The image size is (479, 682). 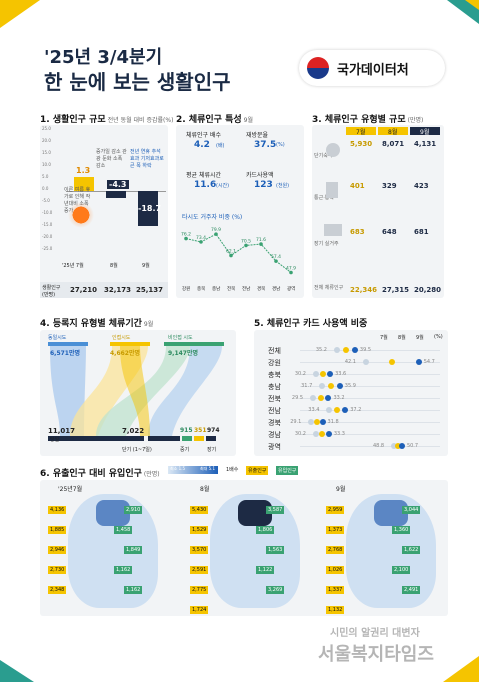 What do you see at coordinates (275, 550) in the screenshot?
I see `inflow-box: 1,563` at bounding box center [275, 550].